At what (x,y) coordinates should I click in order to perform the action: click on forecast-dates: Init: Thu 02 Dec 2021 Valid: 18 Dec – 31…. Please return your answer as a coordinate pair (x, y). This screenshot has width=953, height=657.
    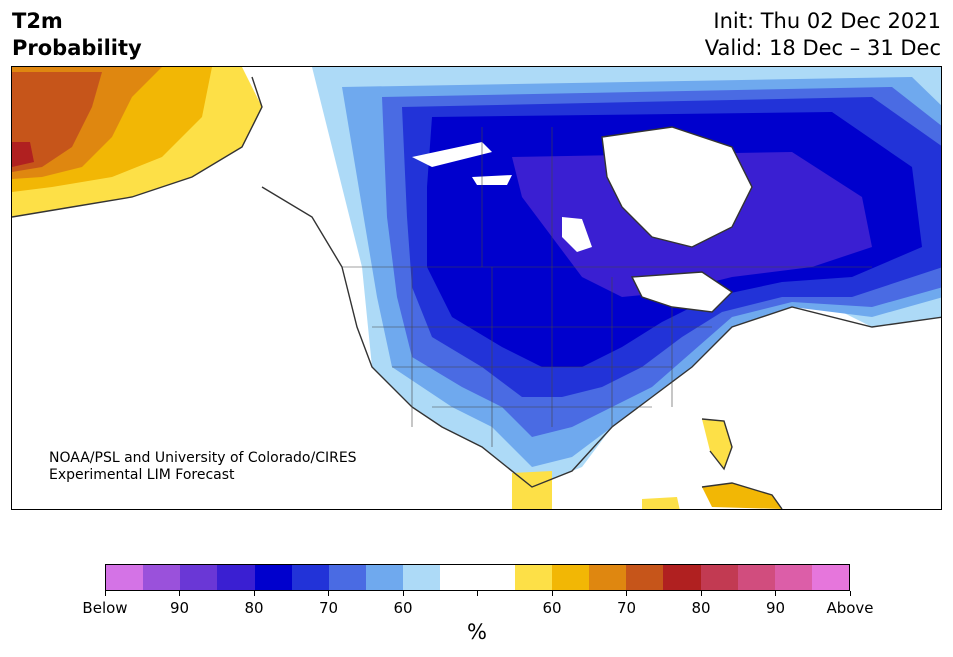
    Looking at the image, I should click on (823, 35).